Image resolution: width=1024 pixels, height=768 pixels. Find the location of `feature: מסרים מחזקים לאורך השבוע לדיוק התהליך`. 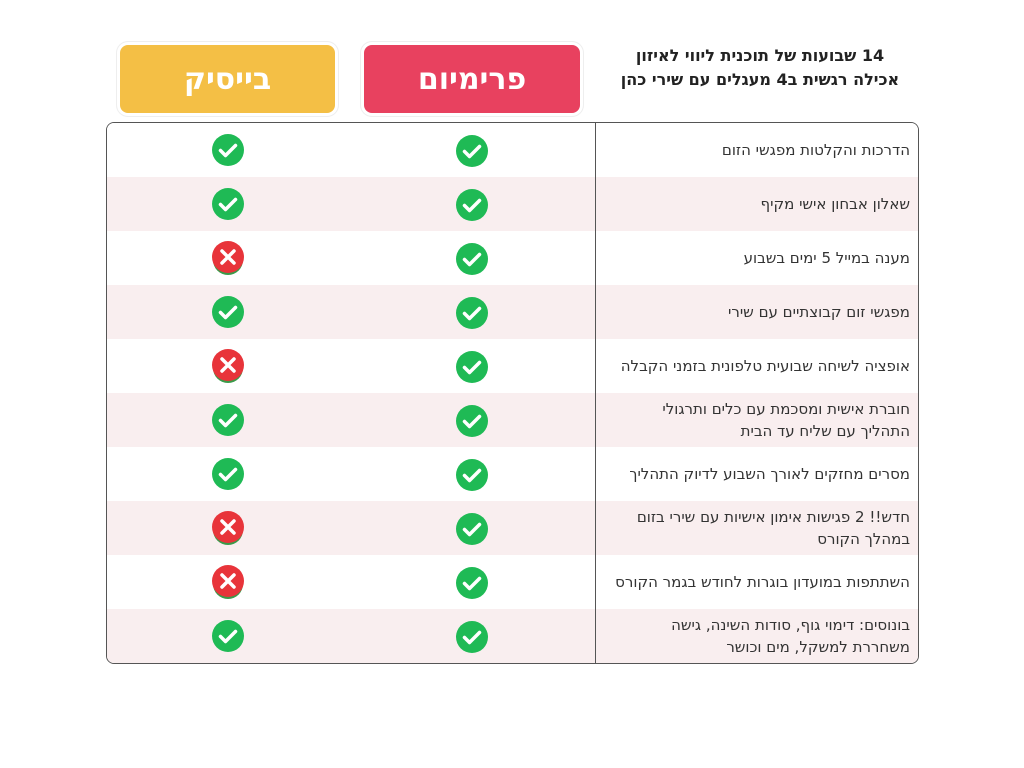

feature: מסרים מחזקים לאורך השבוע לדיוק התהליך is located at coordinates (769, 474).